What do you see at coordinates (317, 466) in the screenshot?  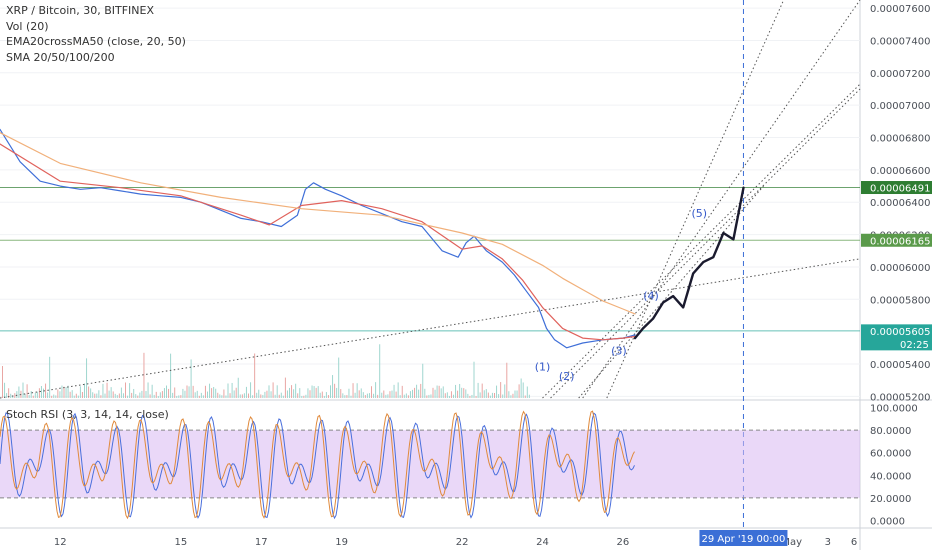 I see `stoch-rsi-k-line` at bounding box center [317, 466].